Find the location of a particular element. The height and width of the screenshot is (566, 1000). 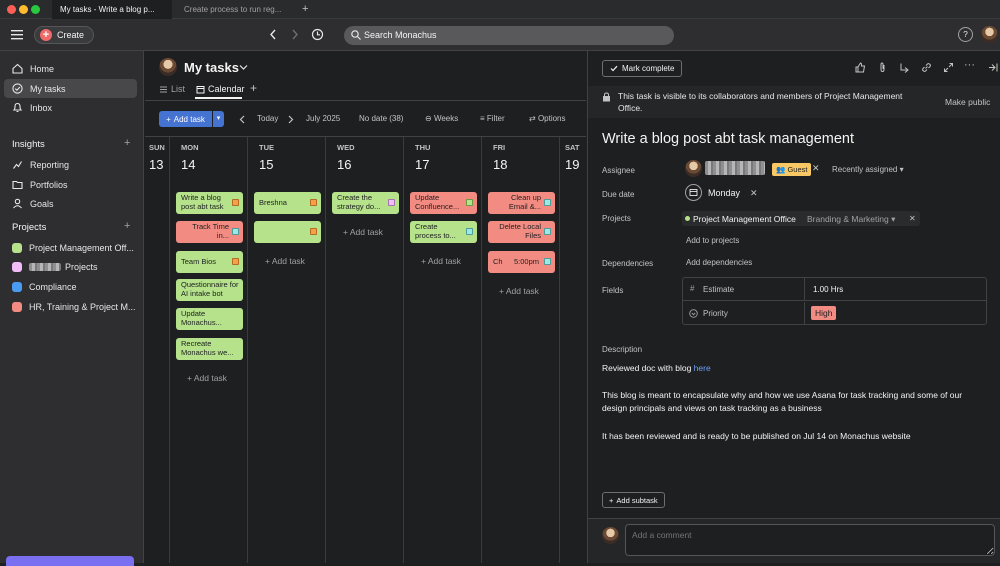

project-section-dropdown: Branding & Marketing ▾ is located at coordinates (851, 219).